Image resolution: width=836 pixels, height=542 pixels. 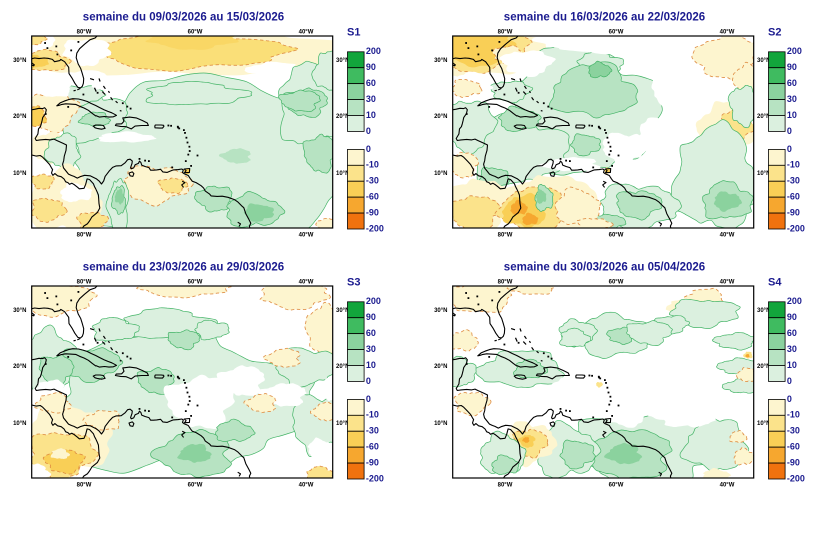 I want to click on svg-text: S2, so click(x=774, y=33).